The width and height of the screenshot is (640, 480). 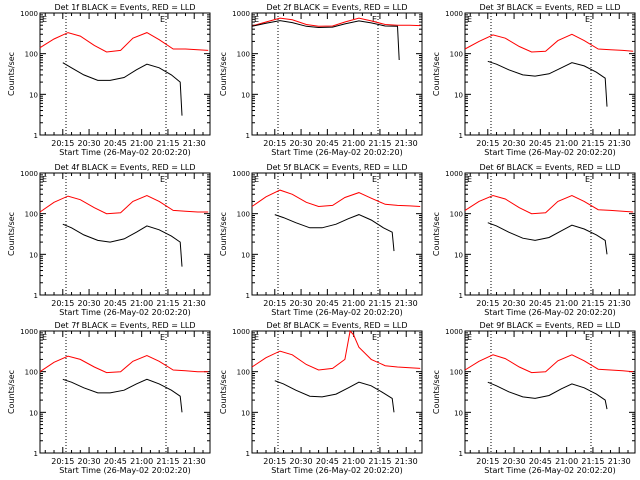 What do you see at coordinates (549, 7) in the screenshot?
I see `panel-title: Det 3f BLACK = Events, RED = LLD` at bounding box center [549, 7].